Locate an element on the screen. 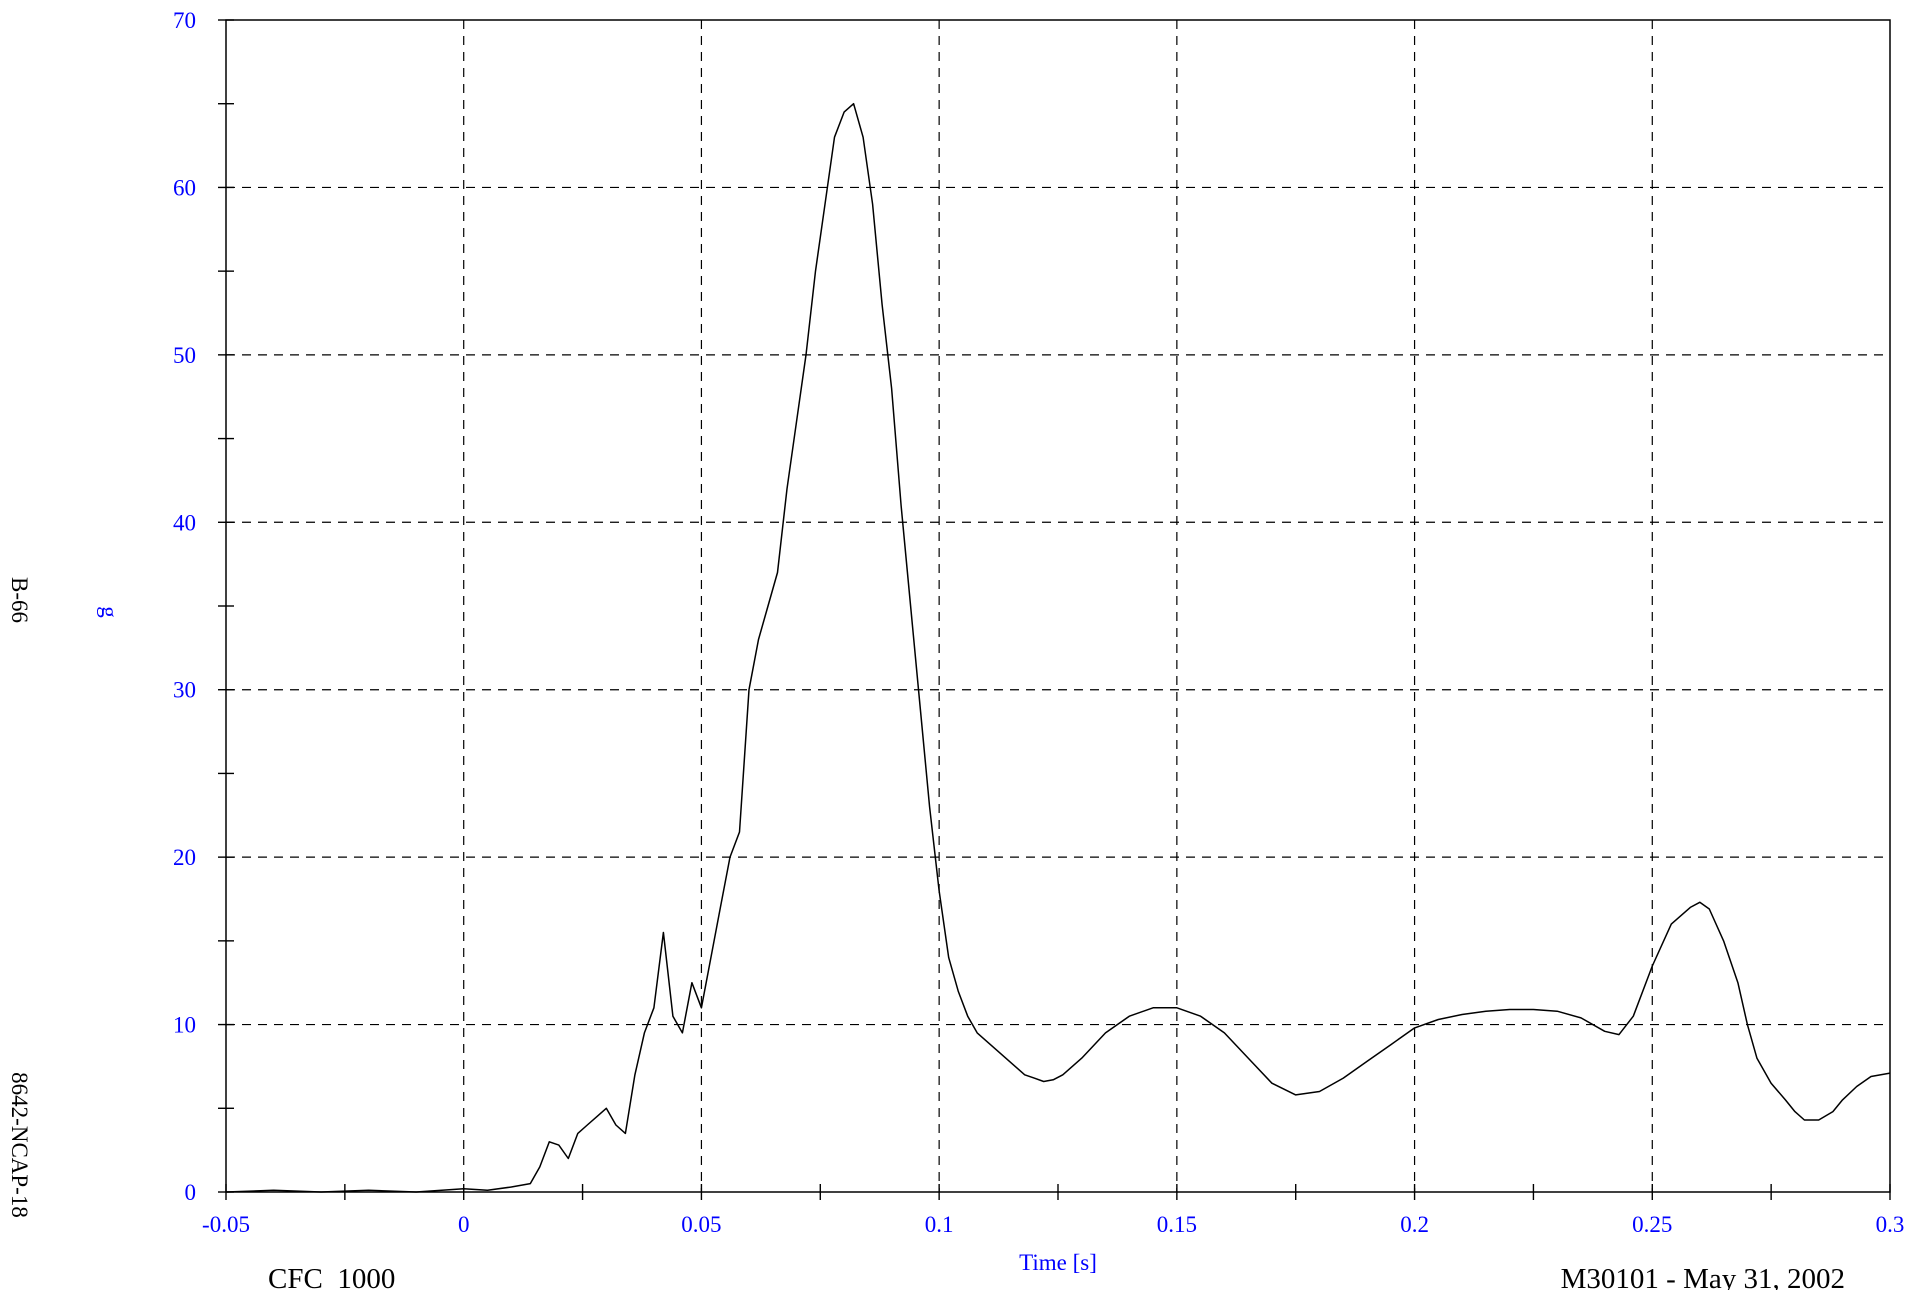  x-tick-label: 0 is located at coordinates (464, 1224).